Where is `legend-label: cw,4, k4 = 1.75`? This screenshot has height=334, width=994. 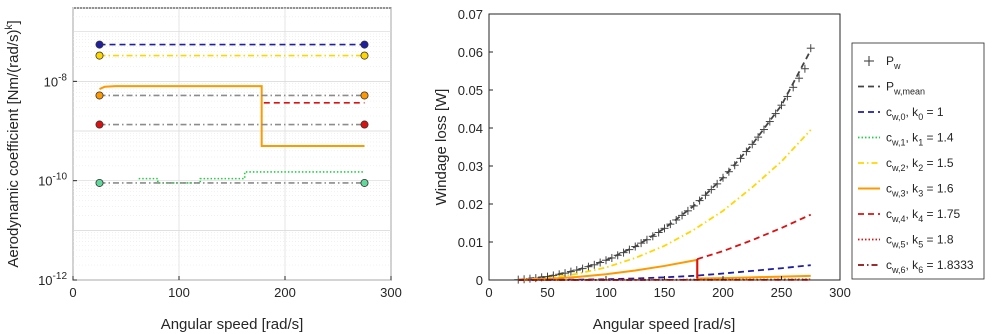
legend-label: cw,4, k4 = 1.75 is located at coordinates (923, 215).